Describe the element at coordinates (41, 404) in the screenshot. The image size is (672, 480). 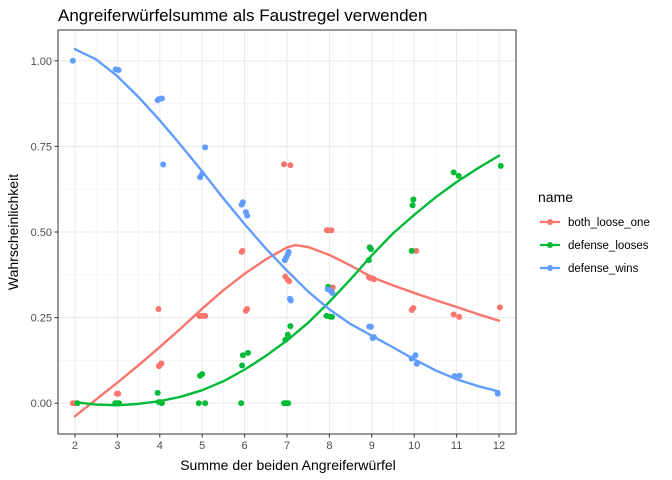
I see `y-tick-label: 0.00` at that location.